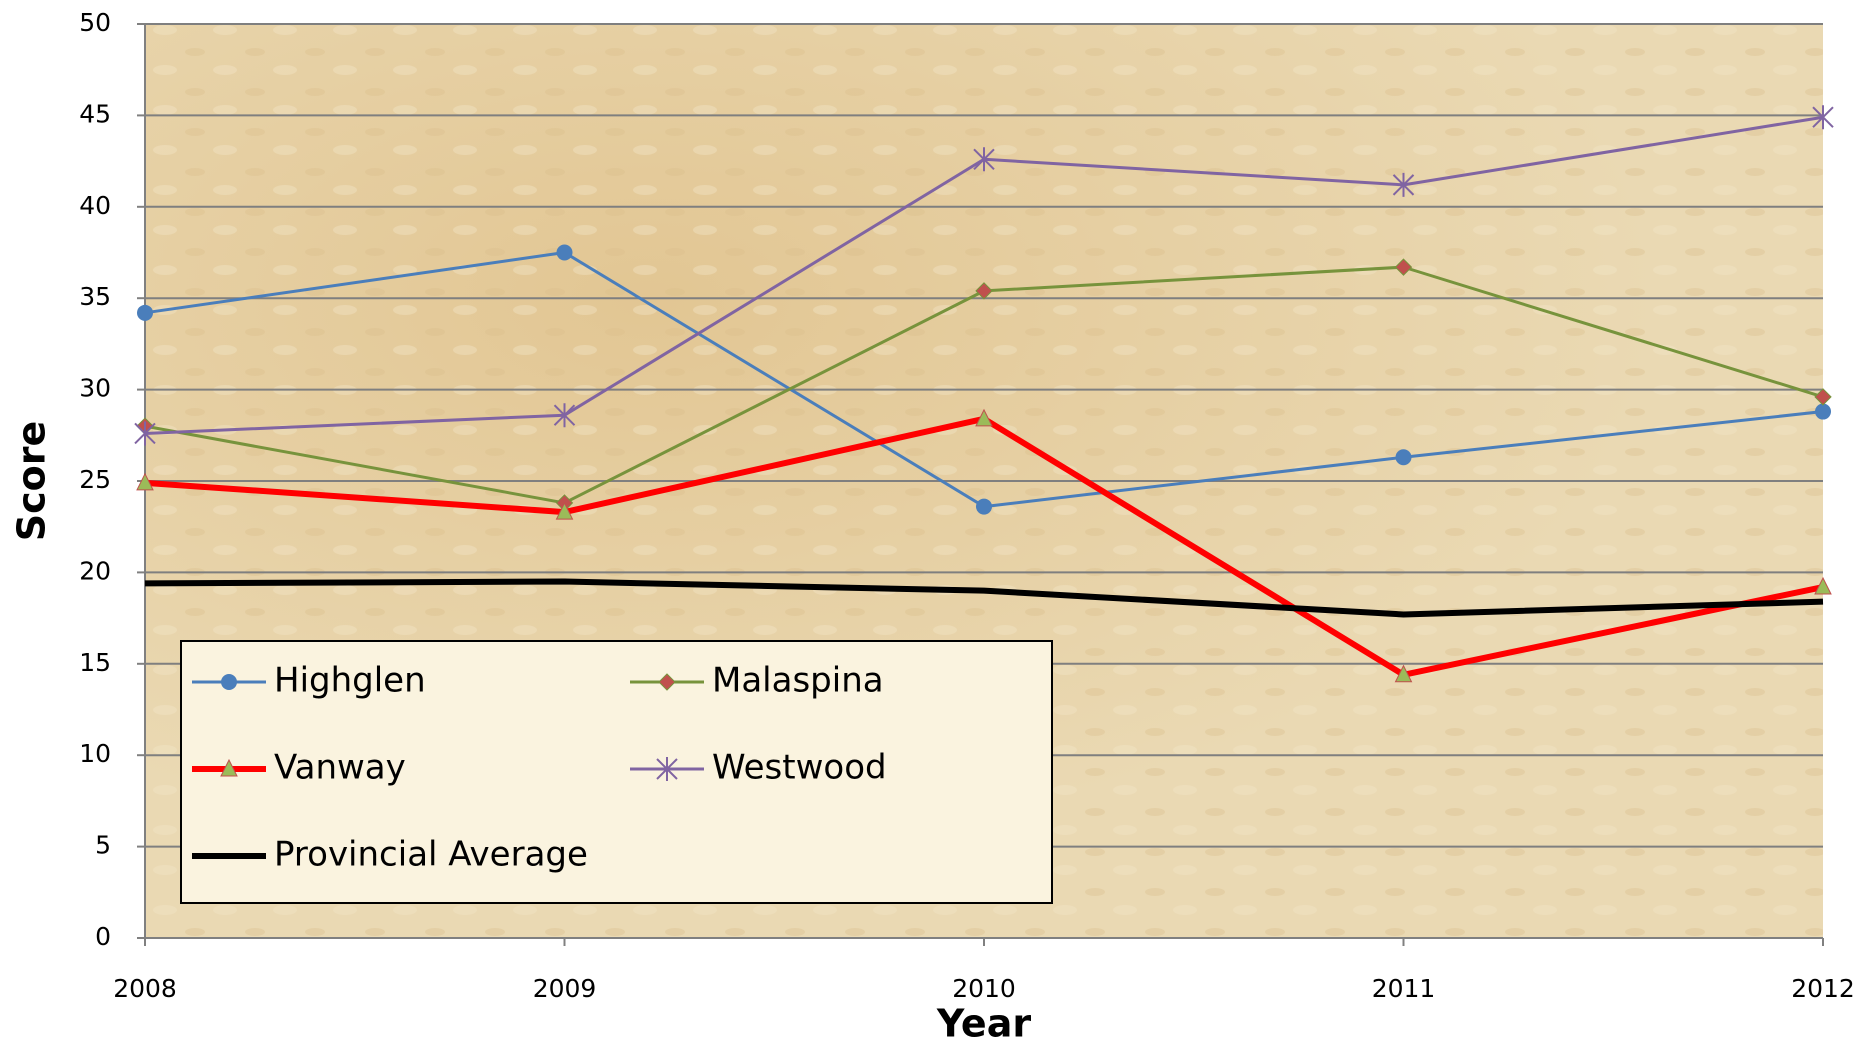 This screenshot has height=1045, width=1875. Describe the element at coordinates (145, 988) in the screenshot. I see `x-tick-label: 2008` at that location.